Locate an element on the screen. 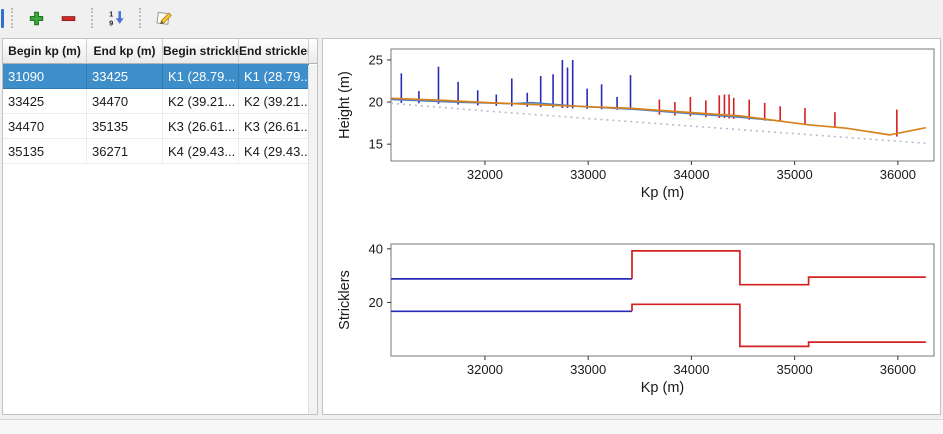 This screenshot has width=943, height=434. cell-end-kp: 36271 is located at coordinates (125, 151).